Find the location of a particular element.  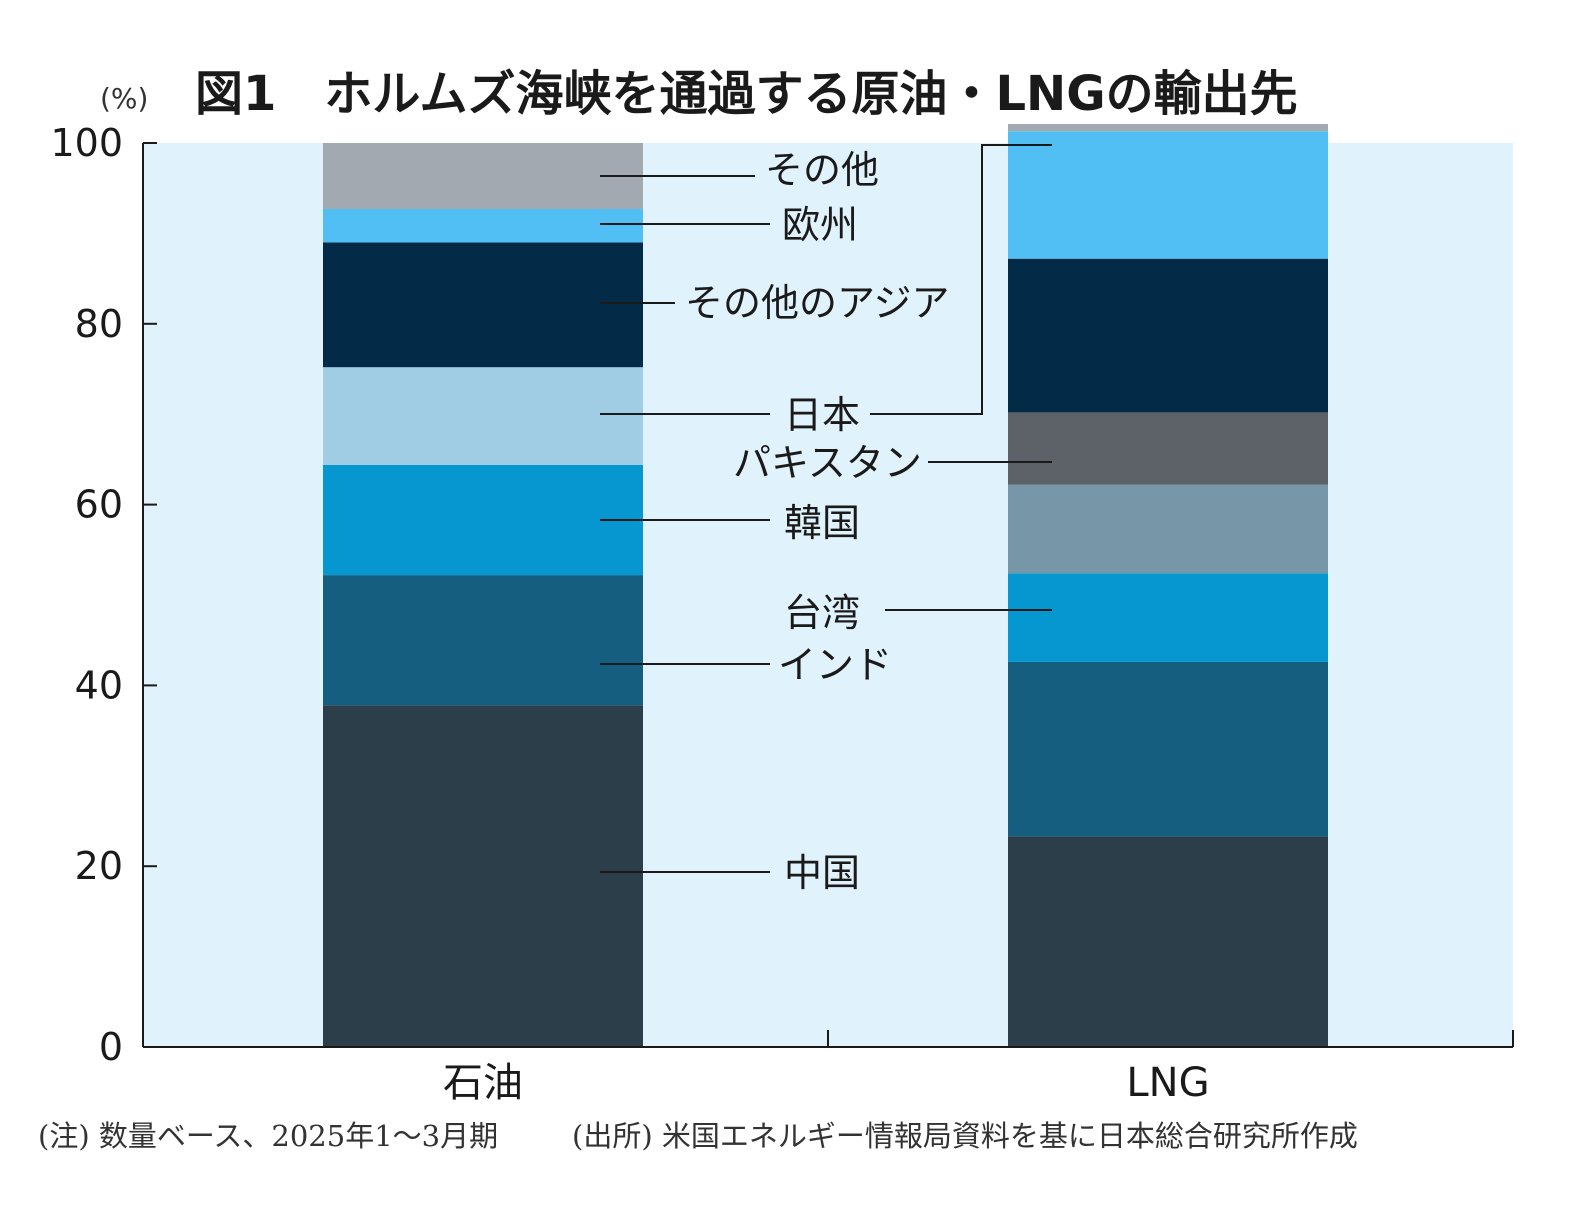

y-tick-label: 100 is located at coordinates (86, 143).